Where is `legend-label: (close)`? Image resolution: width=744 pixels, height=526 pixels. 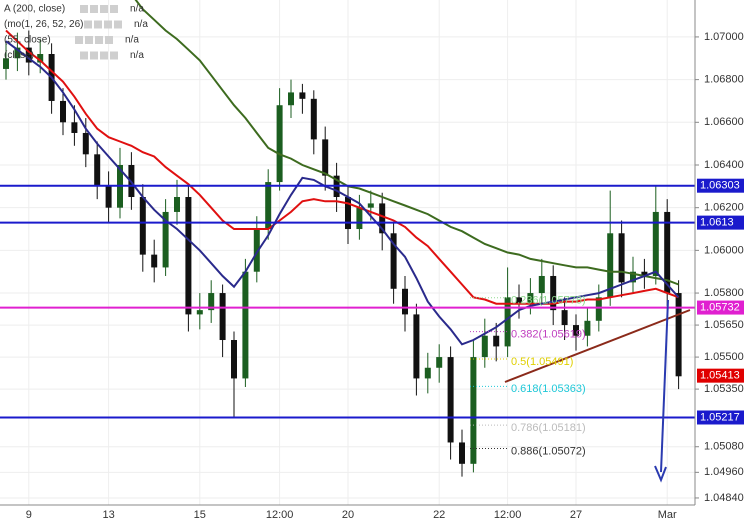
legend-label: (close) is located at coordinates (19, 55).